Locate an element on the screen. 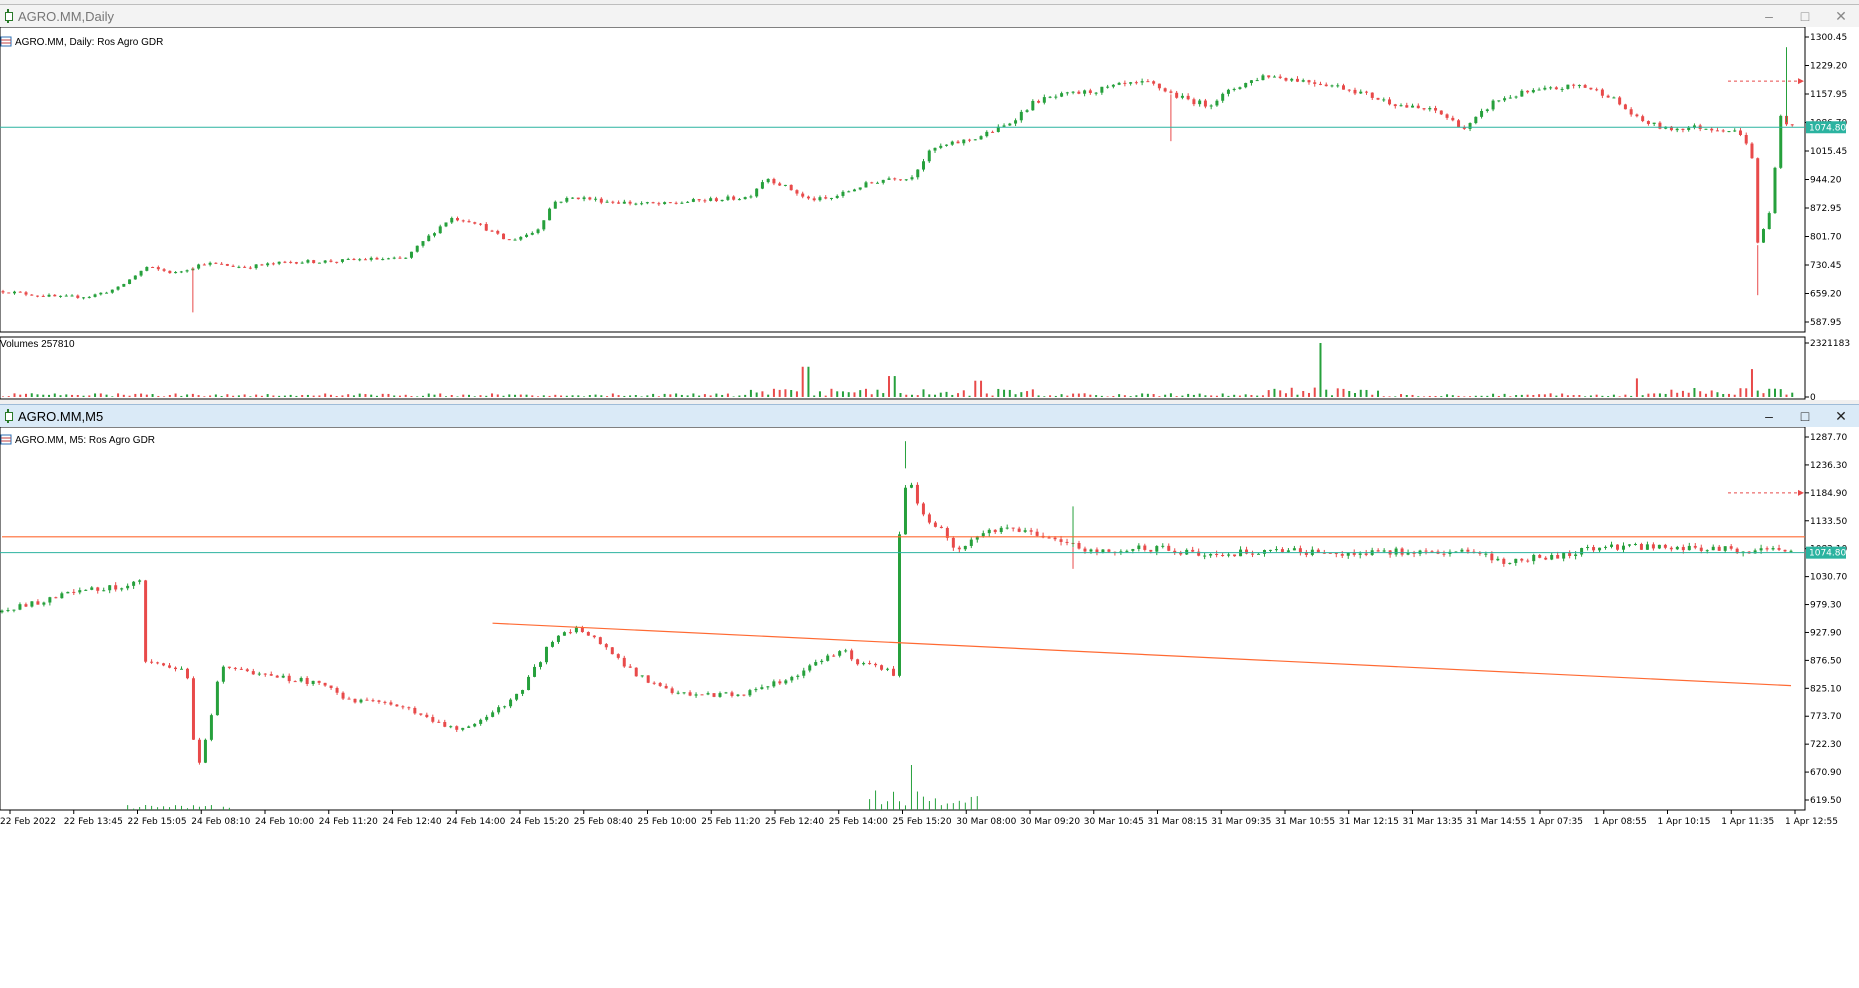  price-tick-label: 1184.90 is located at coordinates (1828, 494).